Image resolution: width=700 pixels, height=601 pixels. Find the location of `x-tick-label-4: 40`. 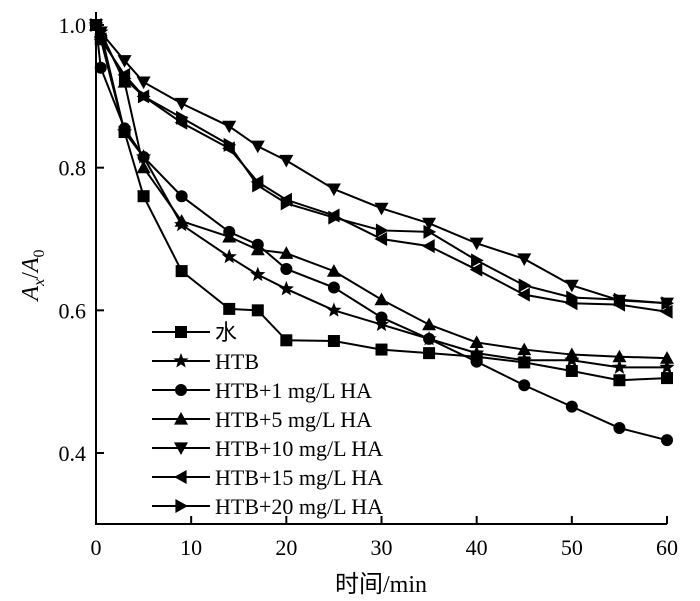

x-tick-label-4: 40 is located at coordinates (477, 547).